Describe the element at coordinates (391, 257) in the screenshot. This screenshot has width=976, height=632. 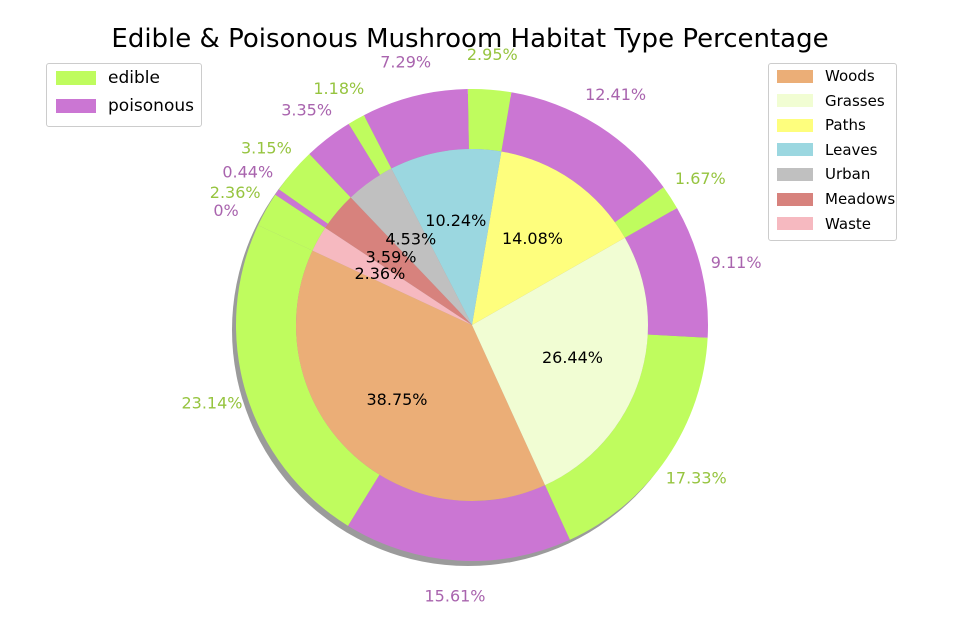
I see `inner-label-meadows: 3.59%` at that location.